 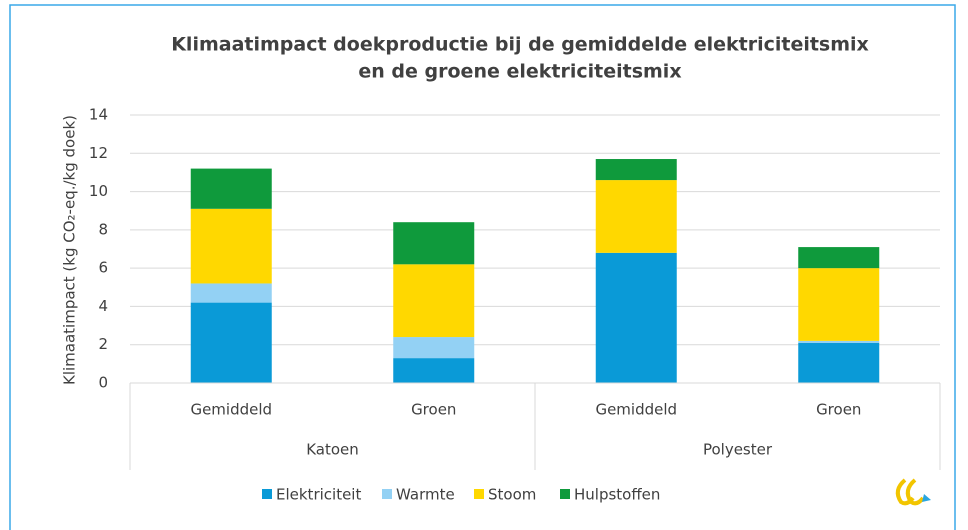 I want to click on legend-label: Warmte, so click(x=425, y=495).